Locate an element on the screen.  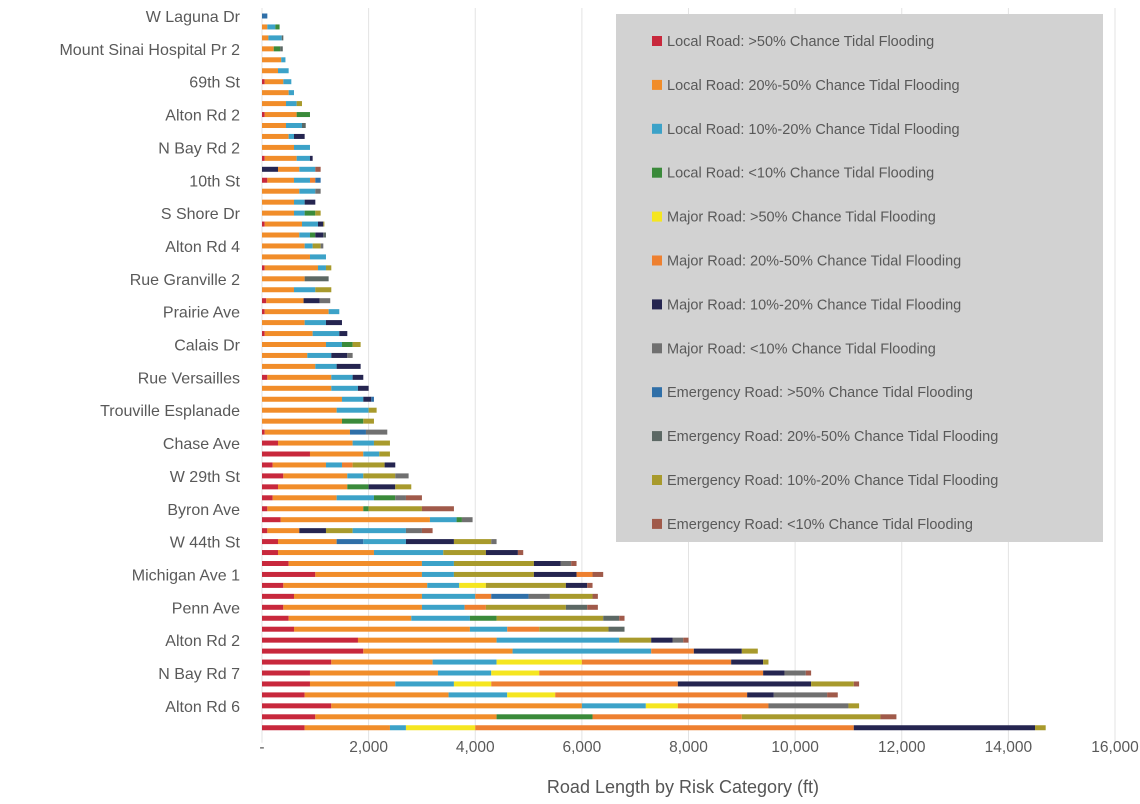
y-tick-label: N Bay Rd 7 is located at coordinates (199, 674).